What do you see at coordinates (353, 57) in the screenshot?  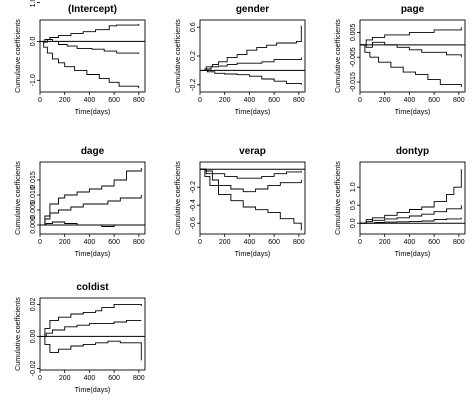 I see `y-tick-label: -0.005` at bounding box center [353, 57].